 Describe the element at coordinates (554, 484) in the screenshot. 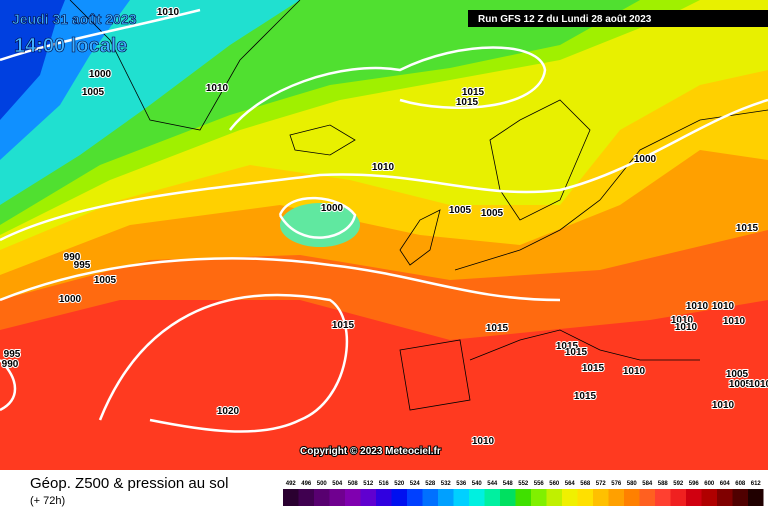

I see `scale-label: 560` at that location.